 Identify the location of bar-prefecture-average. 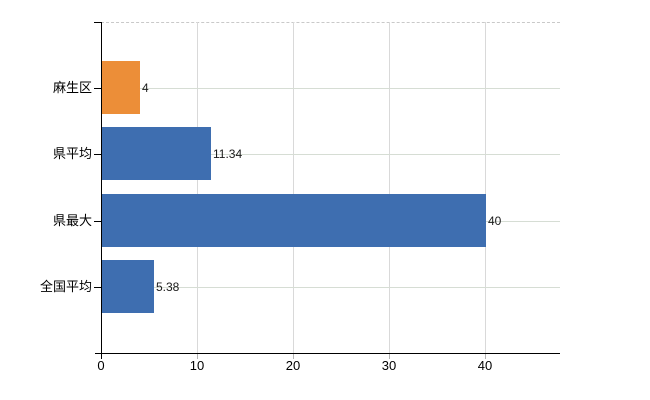
(156, 153).